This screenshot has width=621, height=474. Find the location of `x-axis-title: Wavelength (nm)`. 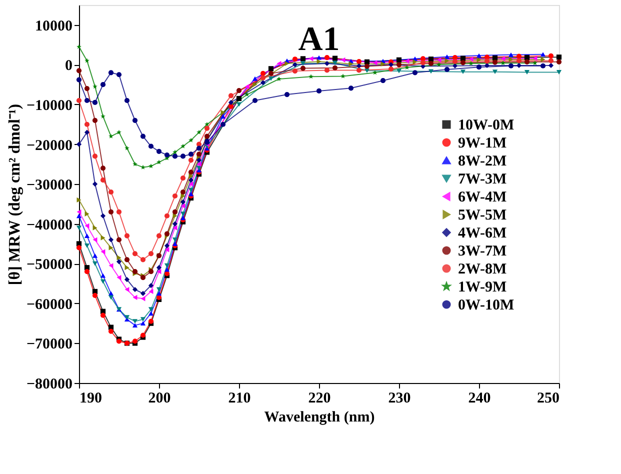

x-axis-title: Wavelength (nm) is located at coordinates (319, 418).